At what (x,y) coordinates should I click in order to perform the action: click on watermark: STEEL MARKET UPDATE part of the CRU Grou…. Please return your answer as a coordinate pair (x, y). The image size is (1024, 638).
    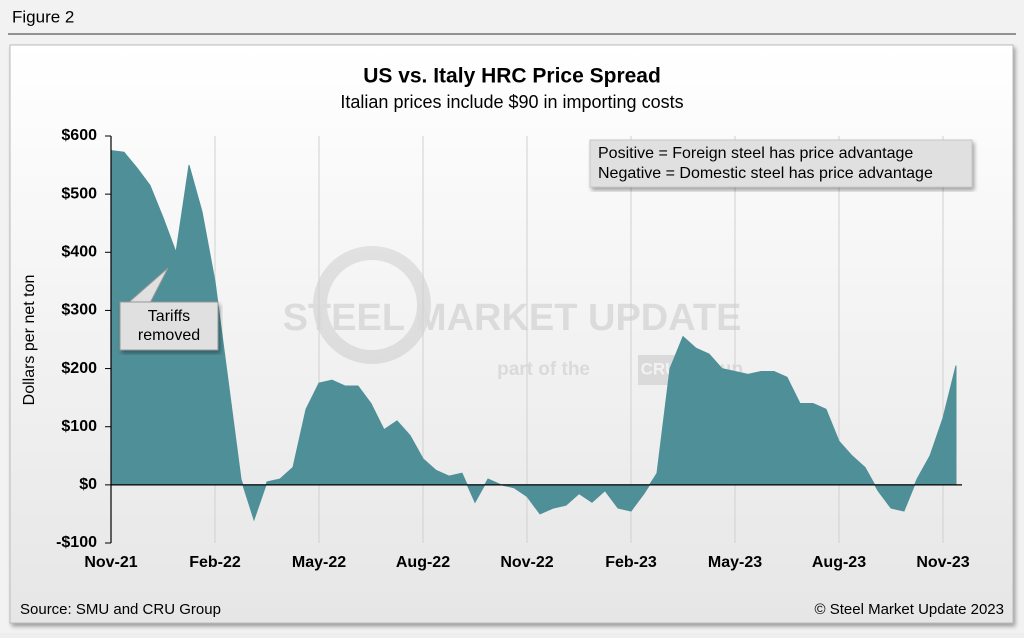
    Looking at the image, I should click on (513, 315).